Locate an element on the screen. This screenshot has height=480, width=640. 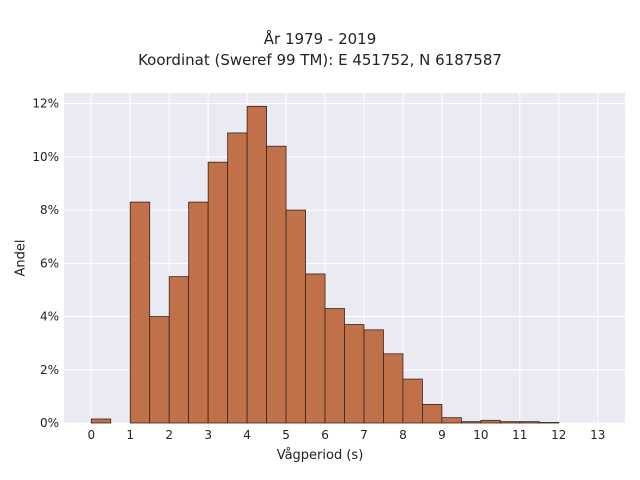
x-tick-label: 0 is located at coordinates (91, 435).